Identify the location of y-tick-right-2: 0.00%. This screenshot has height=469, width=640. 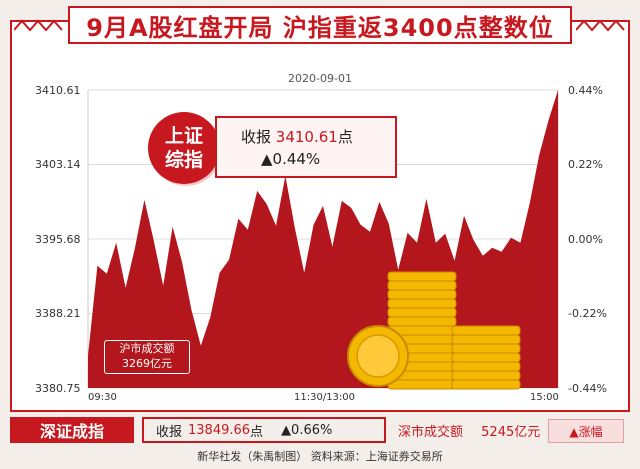
(585, 239).